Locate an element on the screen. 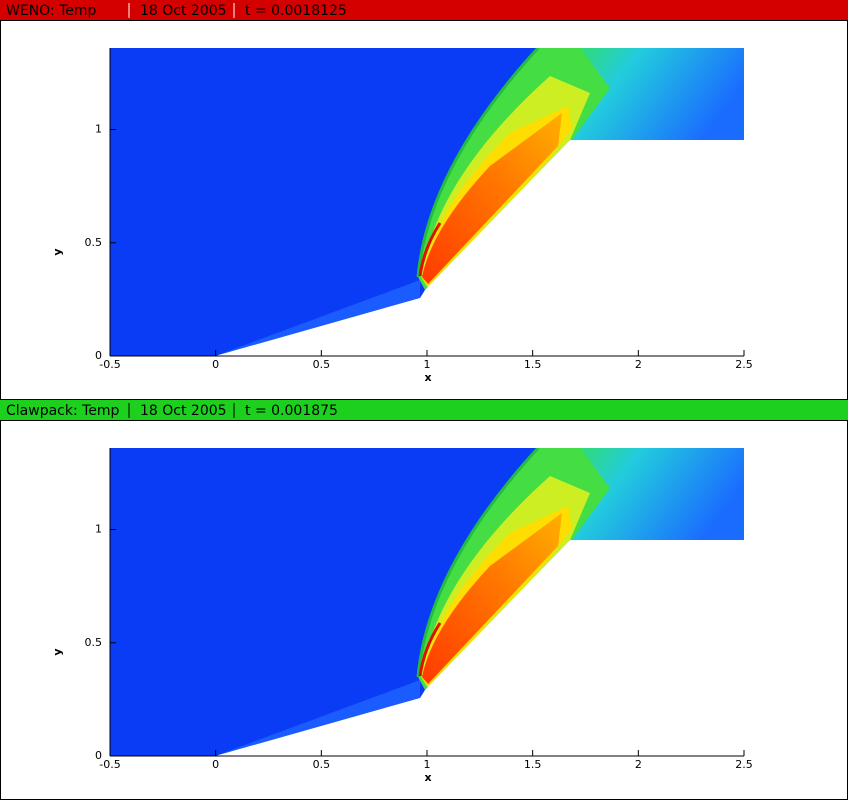  header-title: WENO: Temp is located at coordinates (51, 11).